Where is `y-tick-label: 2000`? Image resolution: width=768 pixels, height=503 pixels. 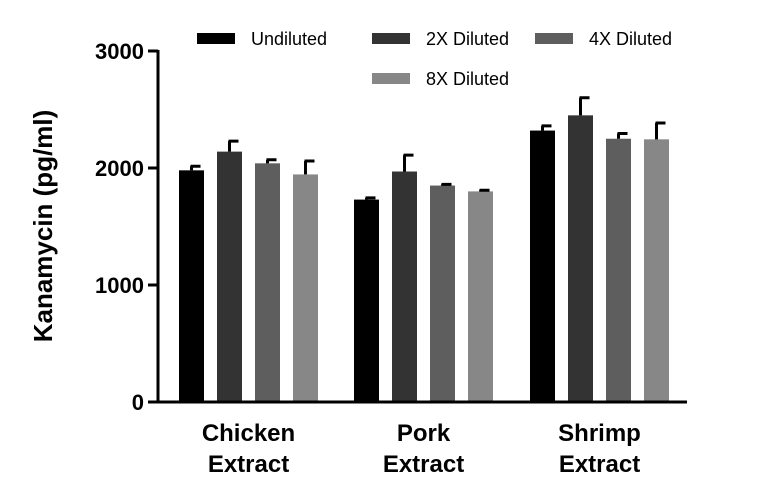
y-tick-label: 2000 is located at coordinates (119, 168).